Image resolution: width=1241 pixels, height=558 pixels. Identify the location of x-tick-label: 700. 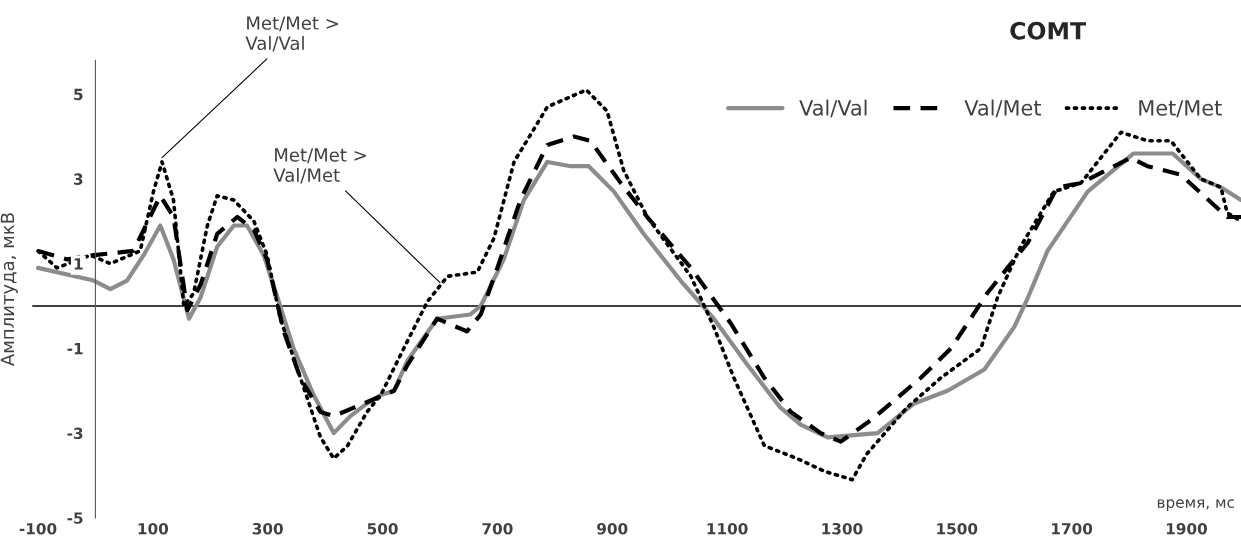
(497, 528).